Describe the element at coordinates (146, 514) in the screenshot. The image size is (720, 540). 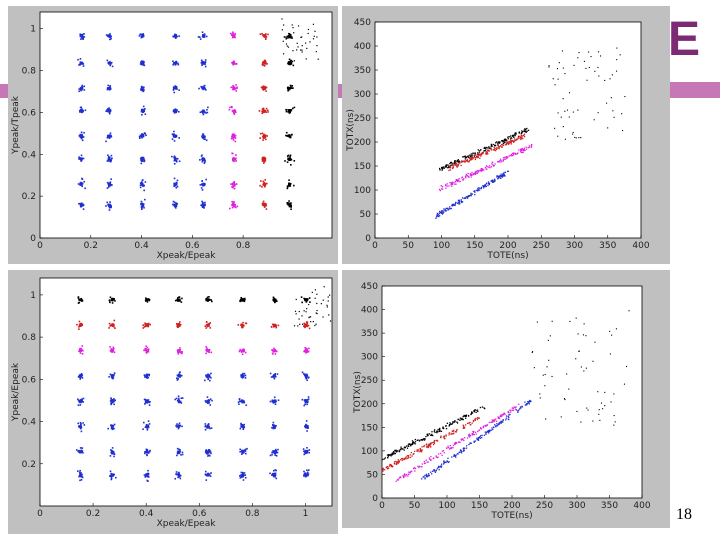
I see `x-tick-label: 0.4` at that location.